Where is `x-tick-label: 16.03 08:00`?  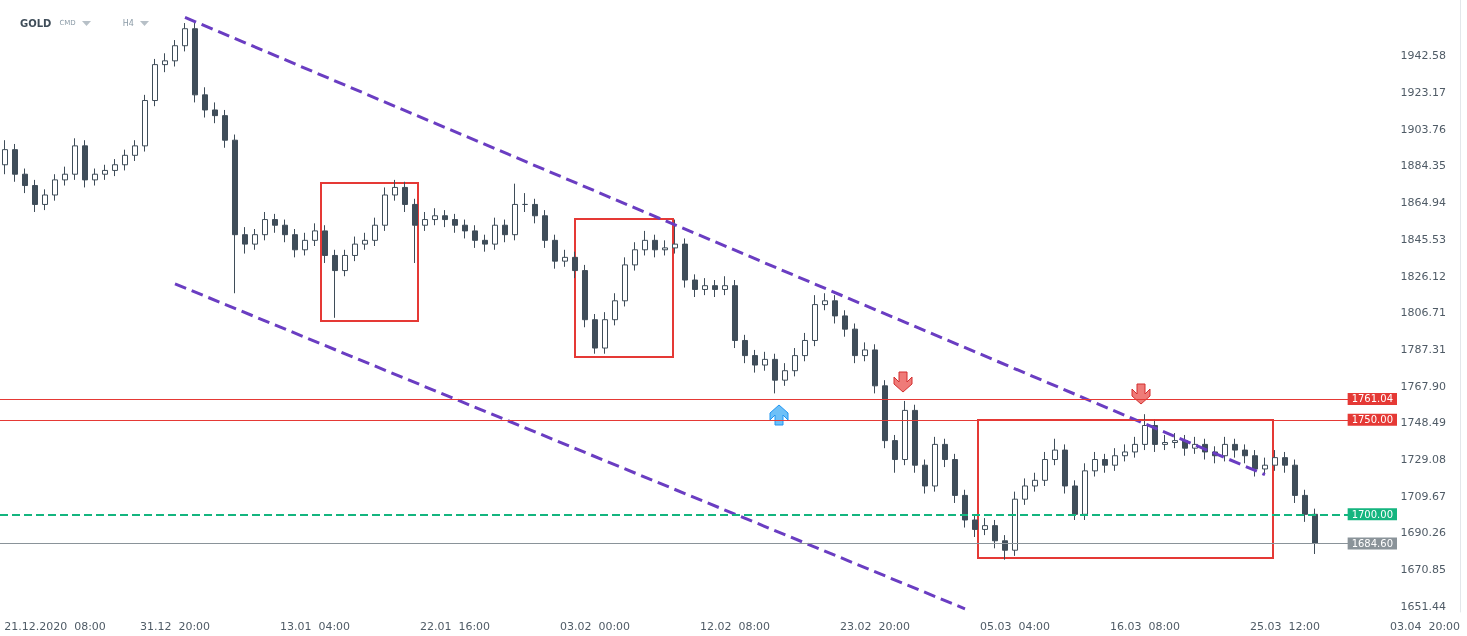 x-tick-label: 16.03 08:00 is located at coordinates (1145, 626).